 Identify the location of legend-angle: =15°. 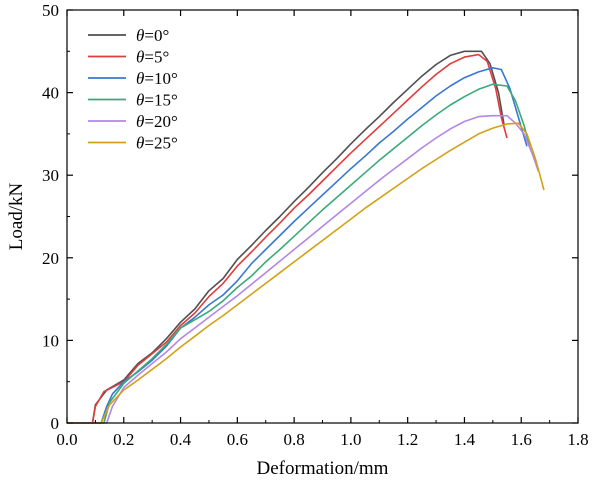
(160, 100).